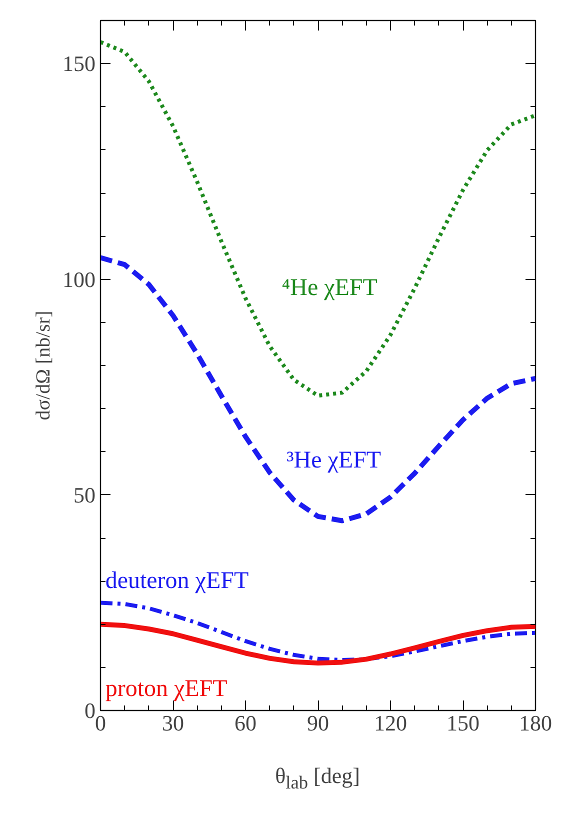 The height and width of the screenshot is (815, 568). What do you see at coordinates (85, 495) in the screenshot?
I see `y-tick-label: 50` at bounding box center [85, 495].